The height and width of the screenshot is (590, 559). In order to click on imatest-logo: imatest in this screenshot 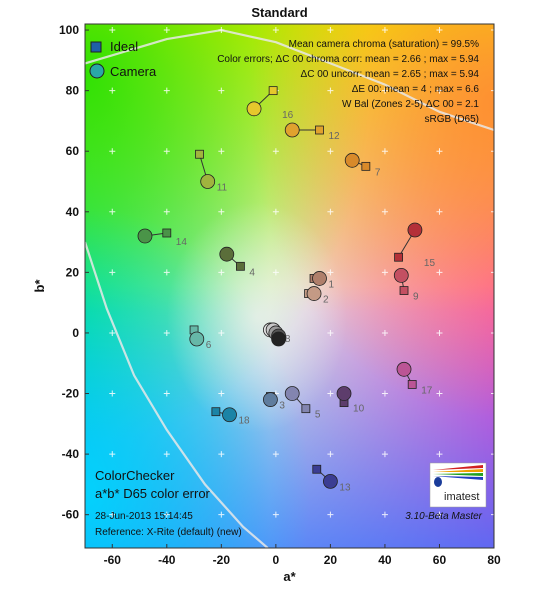, I will do `click(458, 485)`.